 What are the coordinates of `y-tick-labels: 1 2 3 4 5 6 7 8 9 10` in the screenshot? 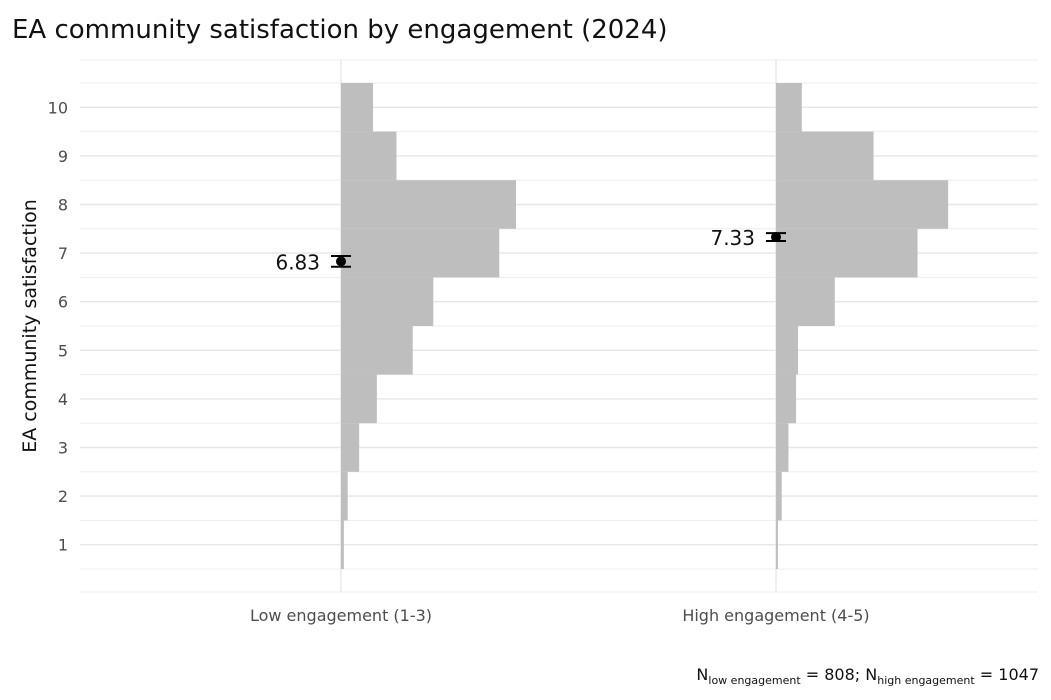 It's located at (58, 326).